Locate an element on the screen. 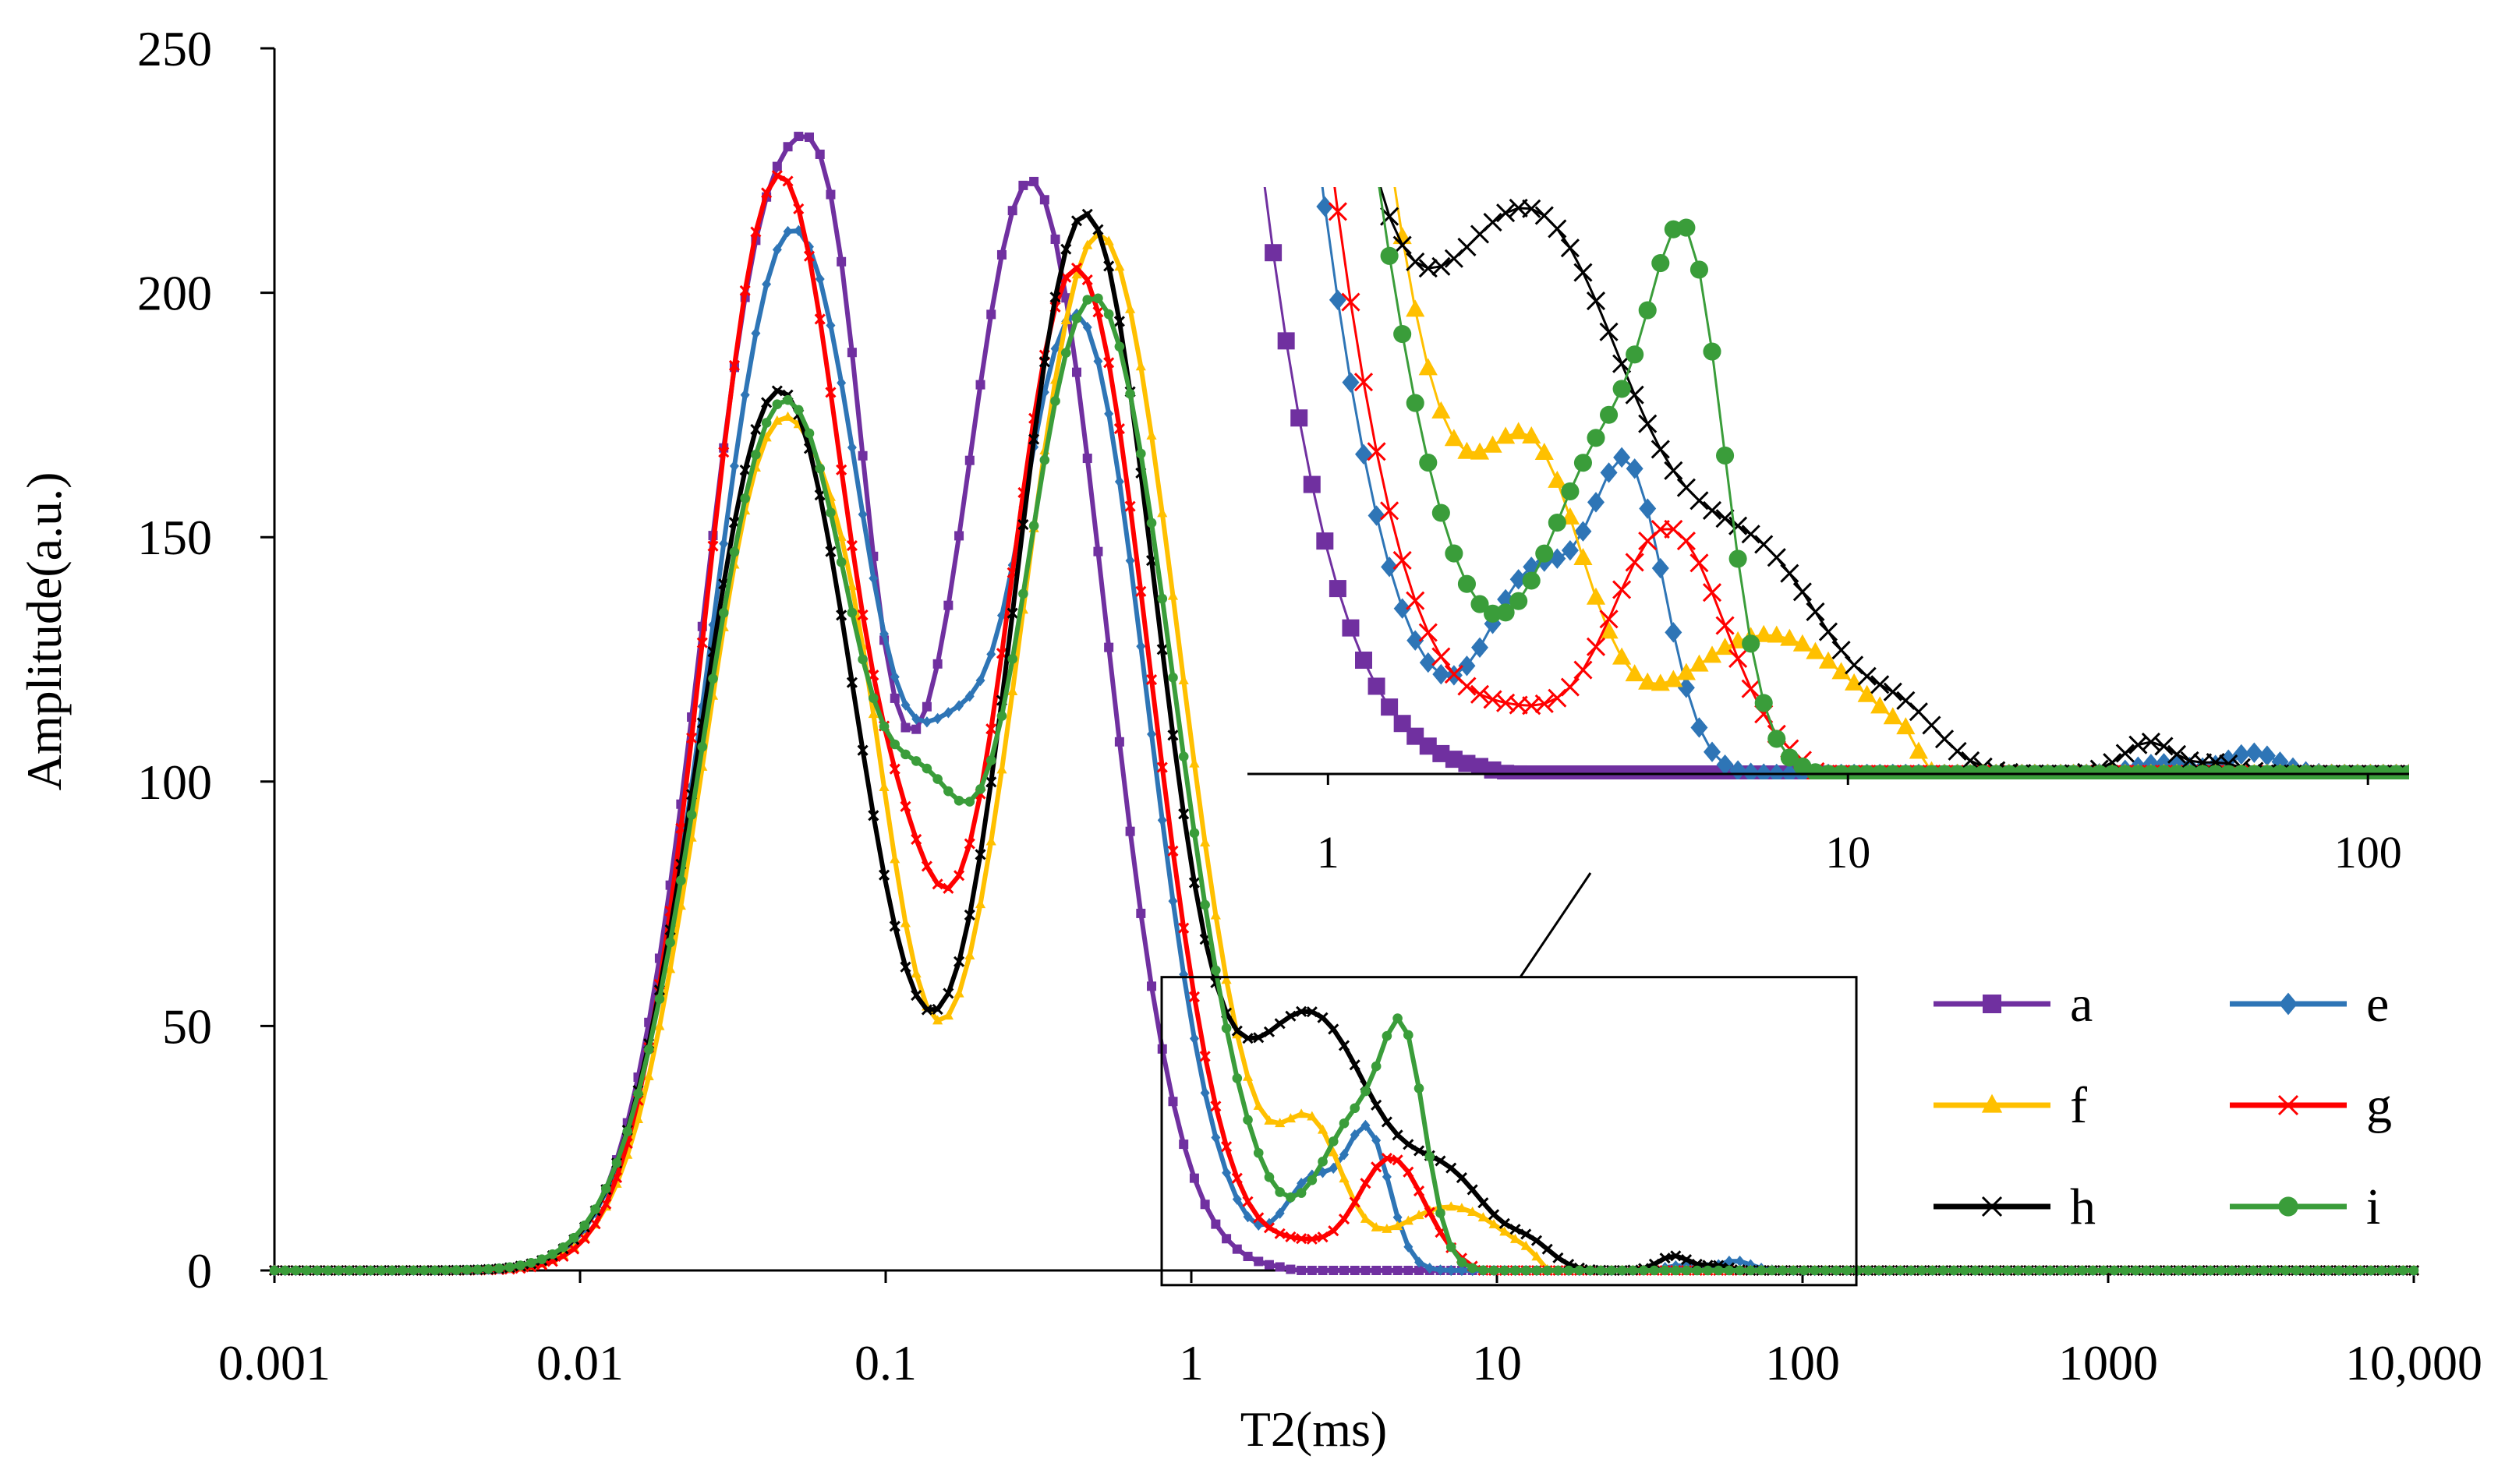  x-axis-title: T2(ms) is located at coordinates (1313, 1429).